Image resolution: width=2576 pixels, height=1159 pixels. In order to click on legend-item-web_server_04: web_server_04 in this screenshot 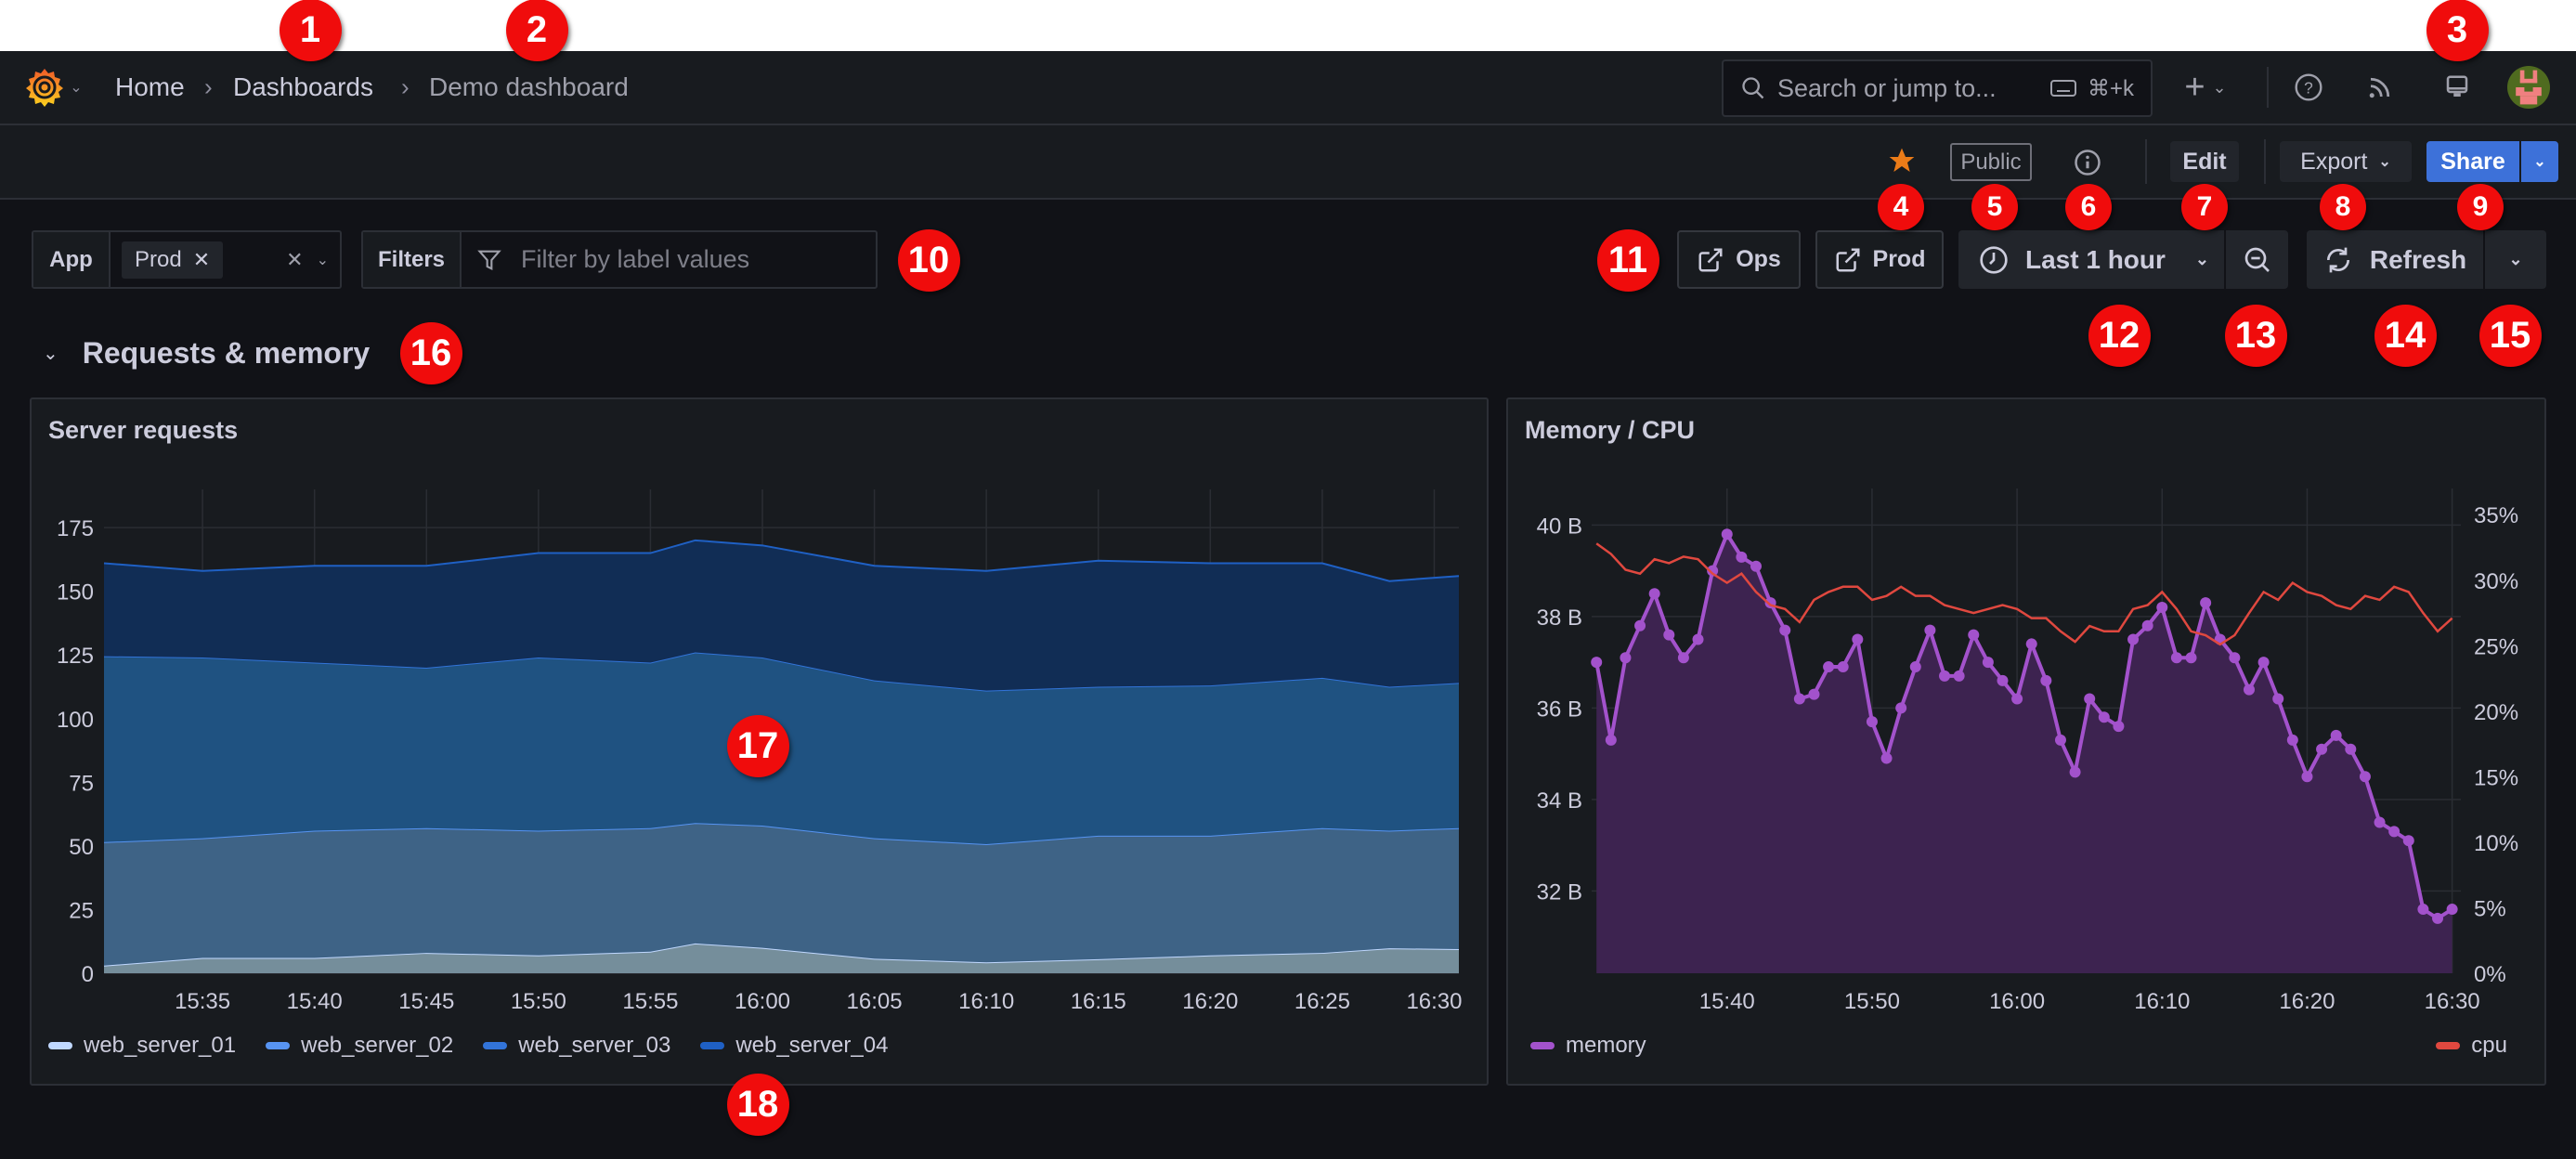, I will do `click(794, 1046)`.